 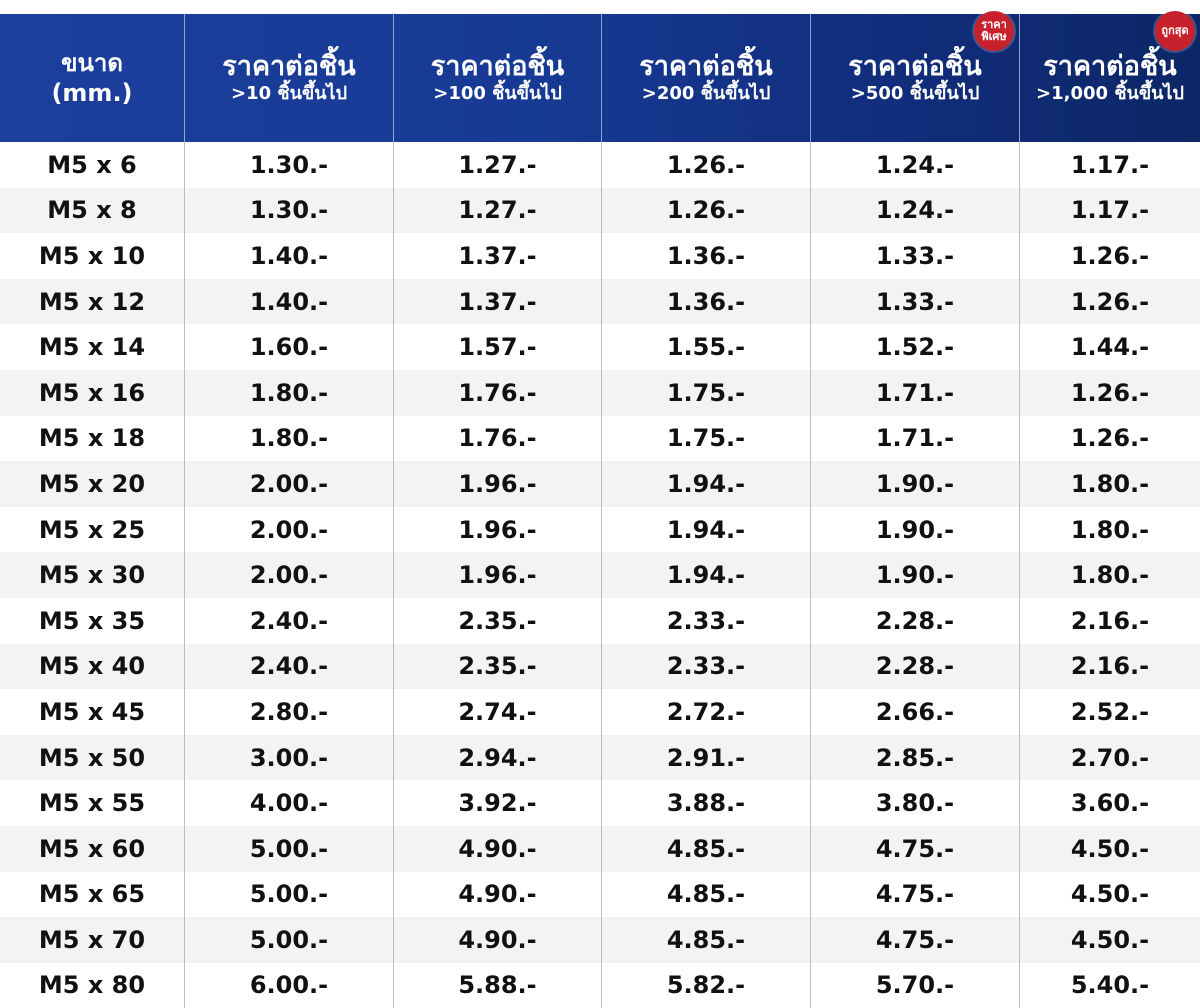 I want to click on price-200-cell: 2.72.-, so click(x=705, y=712).